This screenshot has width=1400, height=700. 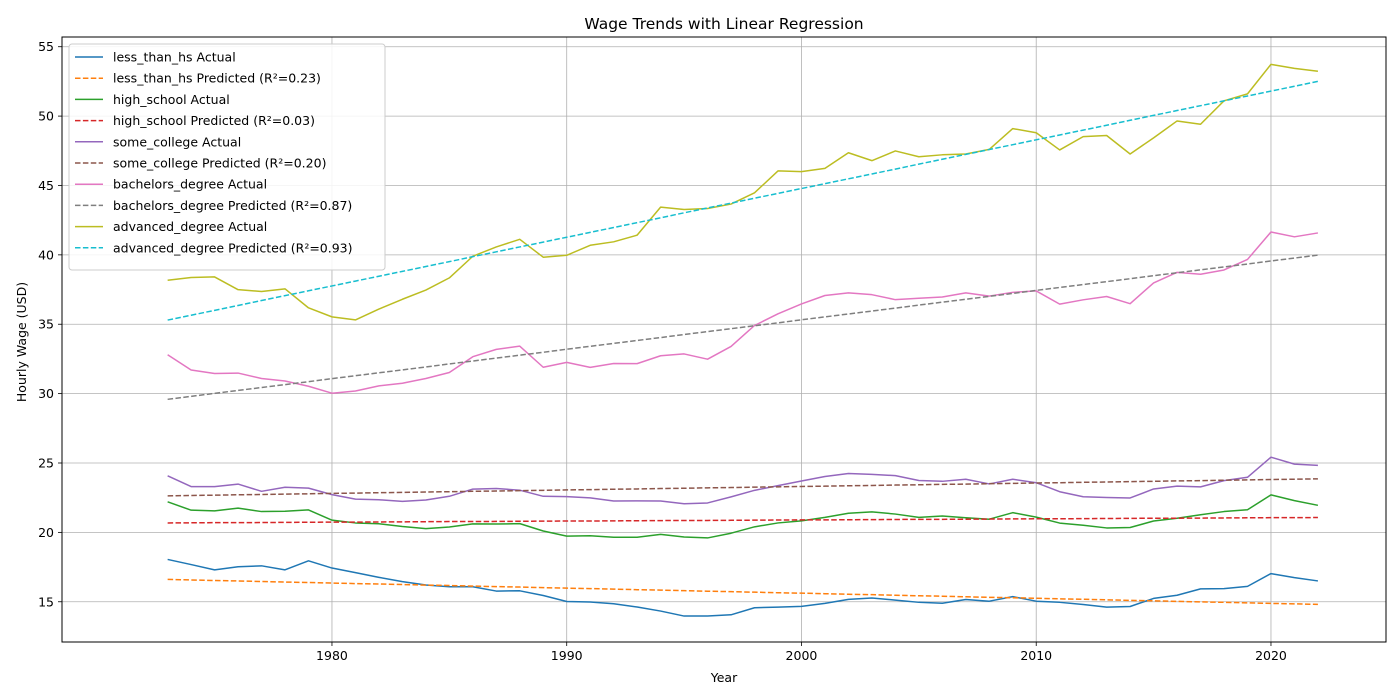 What do you see at coordinates (232, 205) in the screenshot?
I see `legend-entry: bachelors_degree Predicted (R²=0.87)` at bounding box center [232, 205].